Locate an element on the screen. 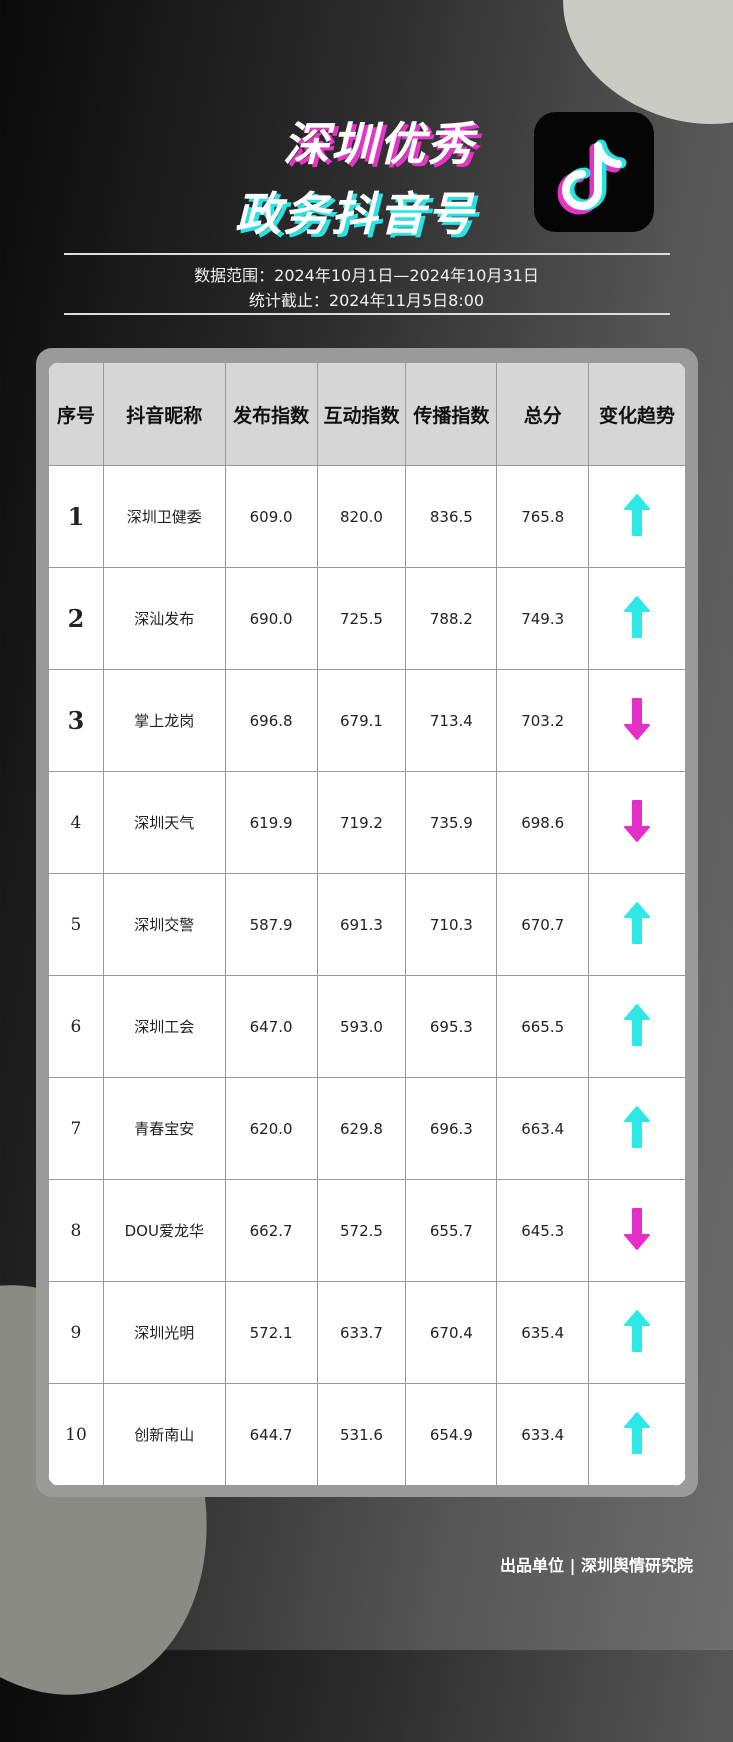 This screenshot has width=733, height=1742. cell-total: 663.4 is located at coordinates (543, 1128).